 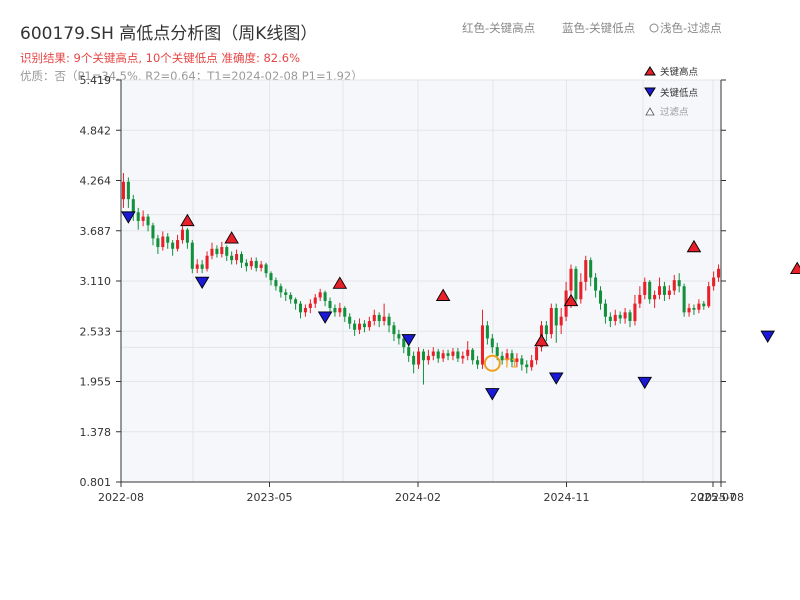 I want to click on y-tick-label: 4.842, so click(x=96, y=130).